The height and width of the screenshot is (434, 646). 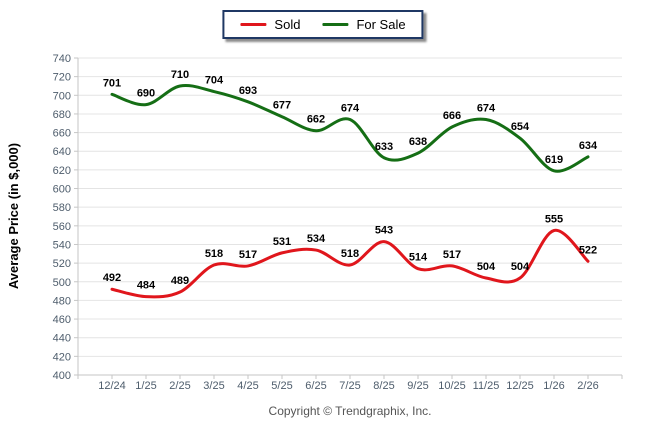 I want to click on legend-item-for-sale: For Sale, so click(x=364, y=24).